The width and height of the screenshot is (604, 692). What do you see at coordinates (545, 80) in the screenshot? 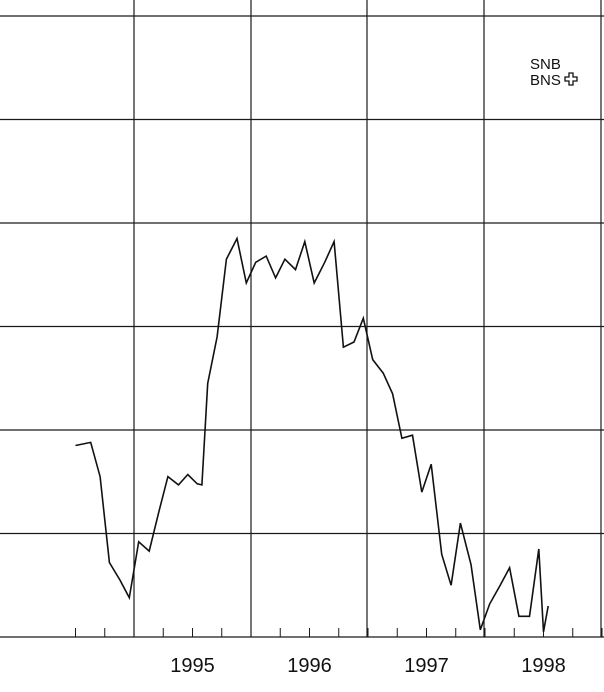
I see `logo-line-2: BNS` at bounding box center [545, 80].